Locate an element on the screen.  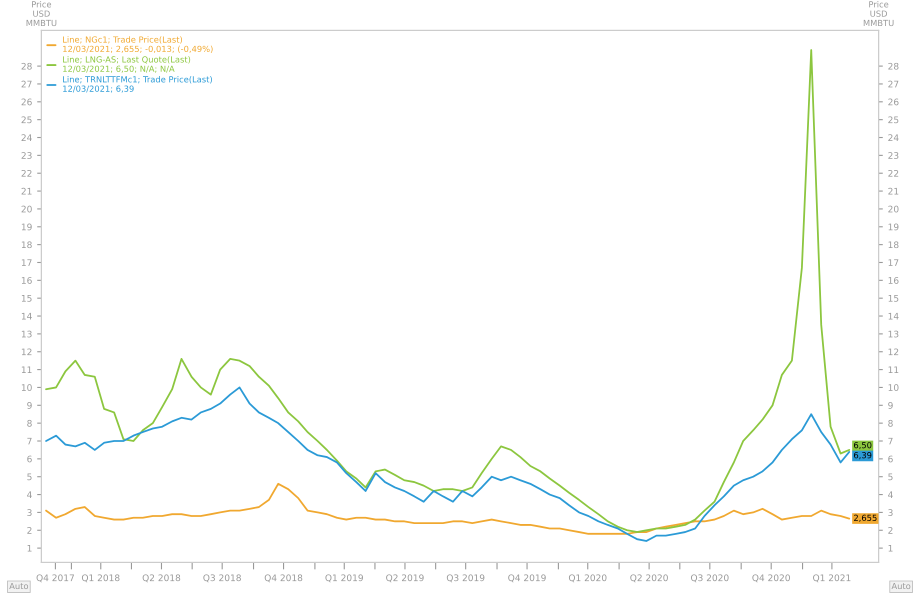
y-tick-label: 18 is located at coordinates (27, 244).